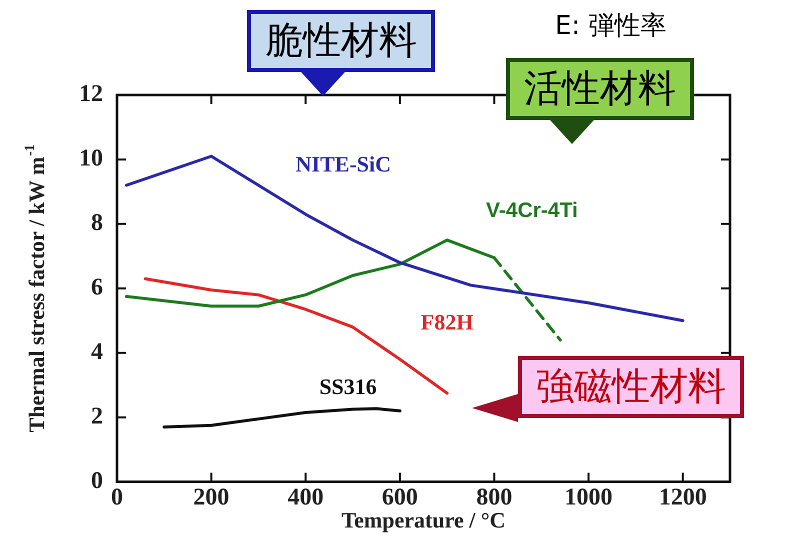 Image resolution: width=803 pixels, height=537 pixels. Describe the element at coordinates (97, 223) in the screenshot. I see `y-tick-label: 8` at that location.